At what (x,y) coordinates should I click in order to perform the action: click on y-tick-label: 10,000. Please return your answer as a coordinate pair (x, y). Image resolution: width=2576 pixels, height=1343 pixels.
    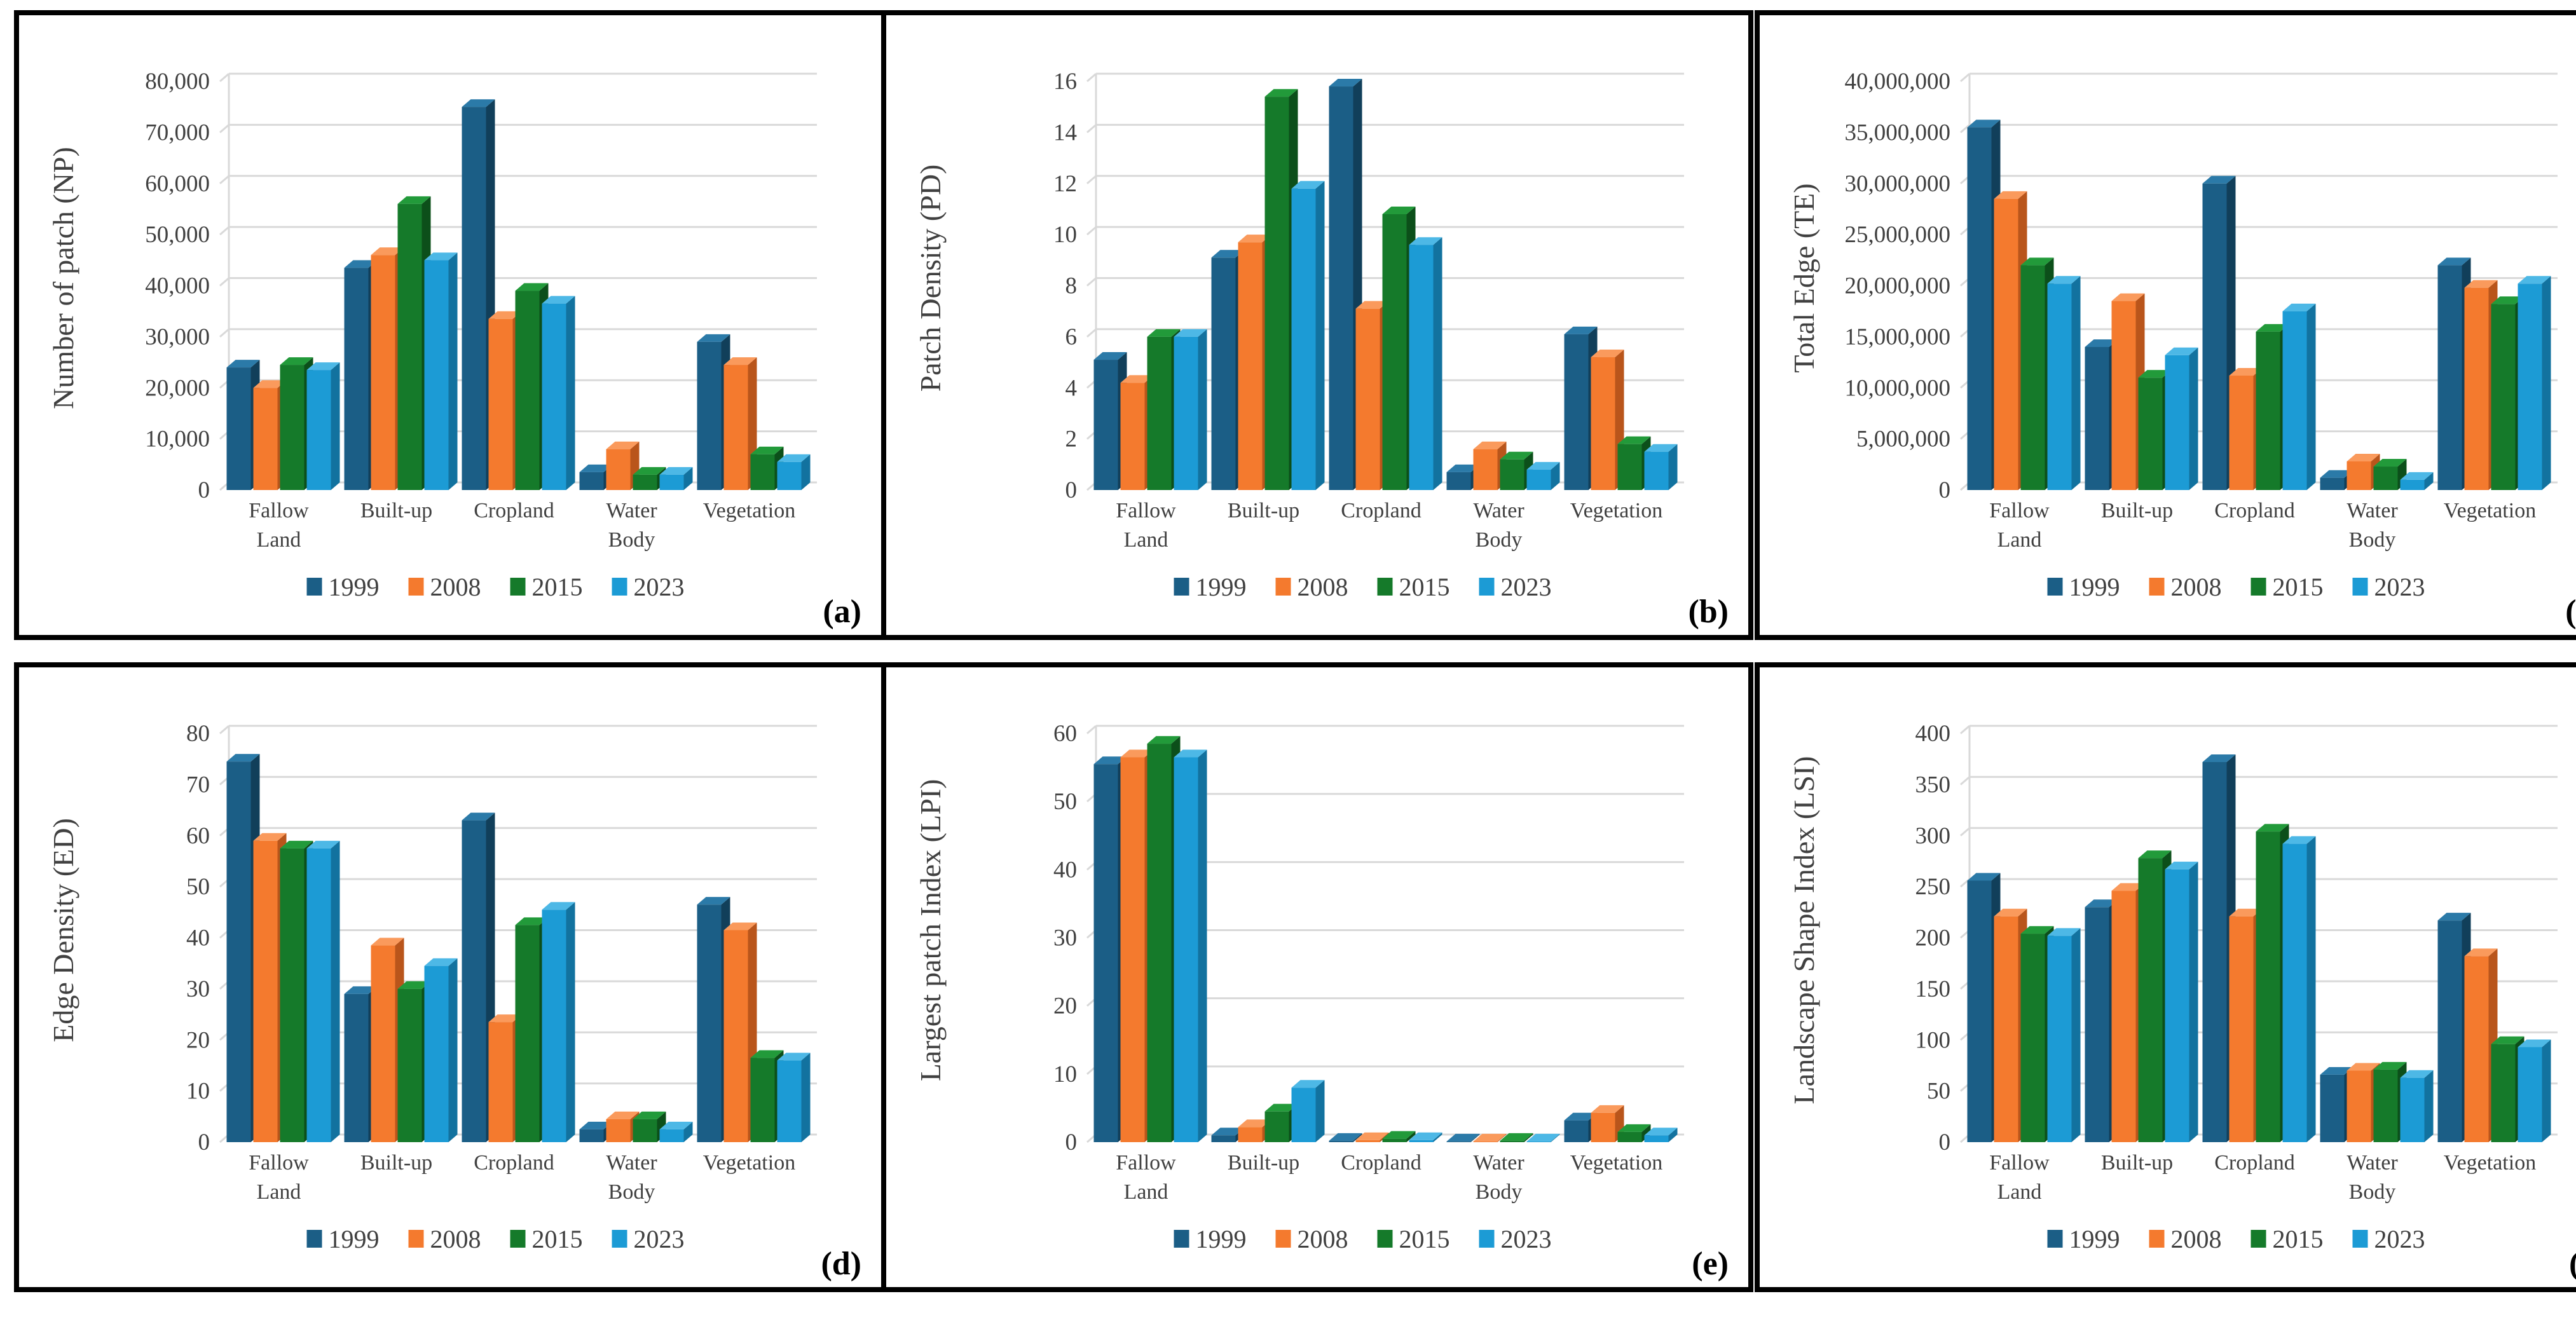
    Looking at the image, I should click on (177, 439).